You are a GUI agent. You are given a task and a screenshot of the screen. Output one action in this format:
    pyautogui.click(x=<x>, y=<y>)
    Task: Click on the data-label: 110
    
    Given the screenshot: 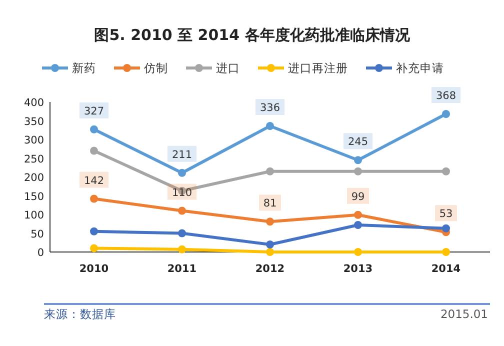 What is the action you would take?
    pyautogui.click(x=182, y=192)
    